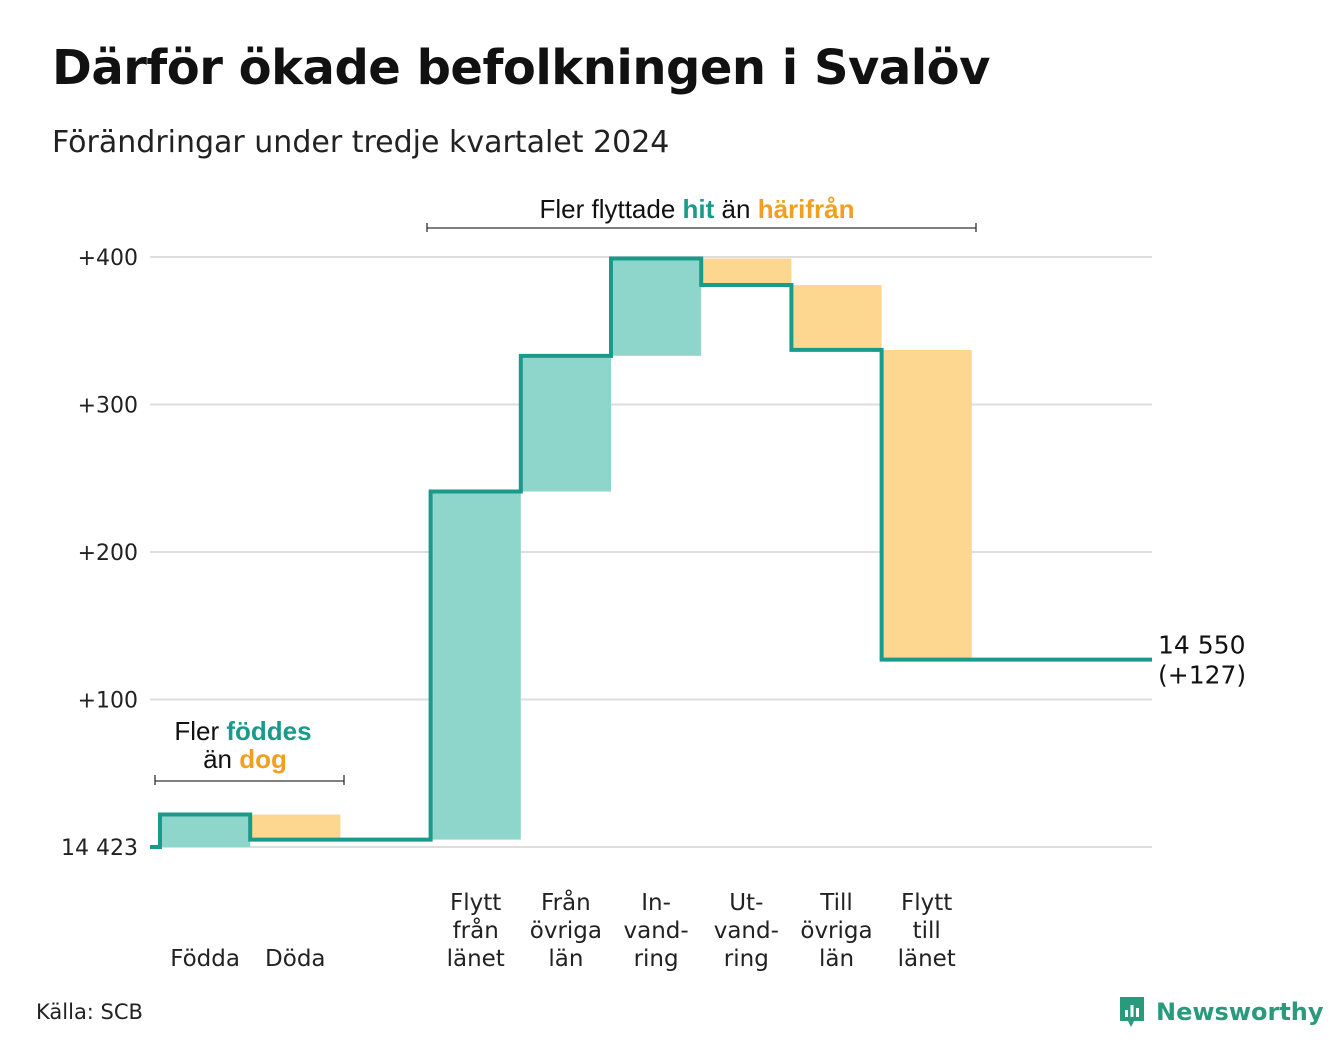 Image resolution: width=1340 pixels, height=1060 pixels. Describe the element at coordinates (108, 553) in the screenshot. I see `y-tick-label: +200` at that location.